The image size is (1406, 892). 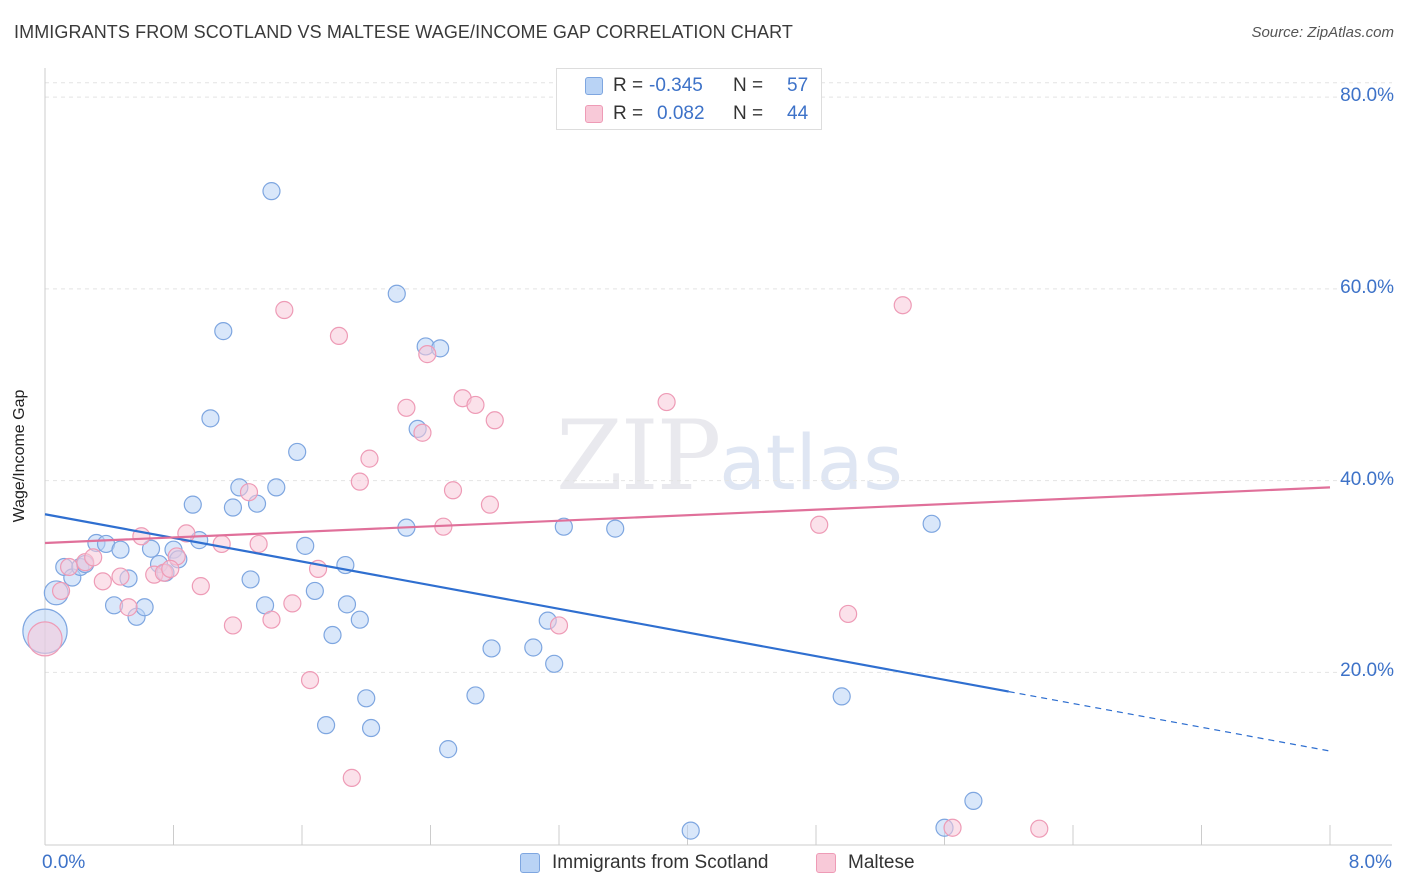 What do you see at coordinates (689, 99) in the screenshot?
I see `stats-legend: R = -0.345 N = 57 R = 0.082 N = 44` at bounding box center [689, 99].